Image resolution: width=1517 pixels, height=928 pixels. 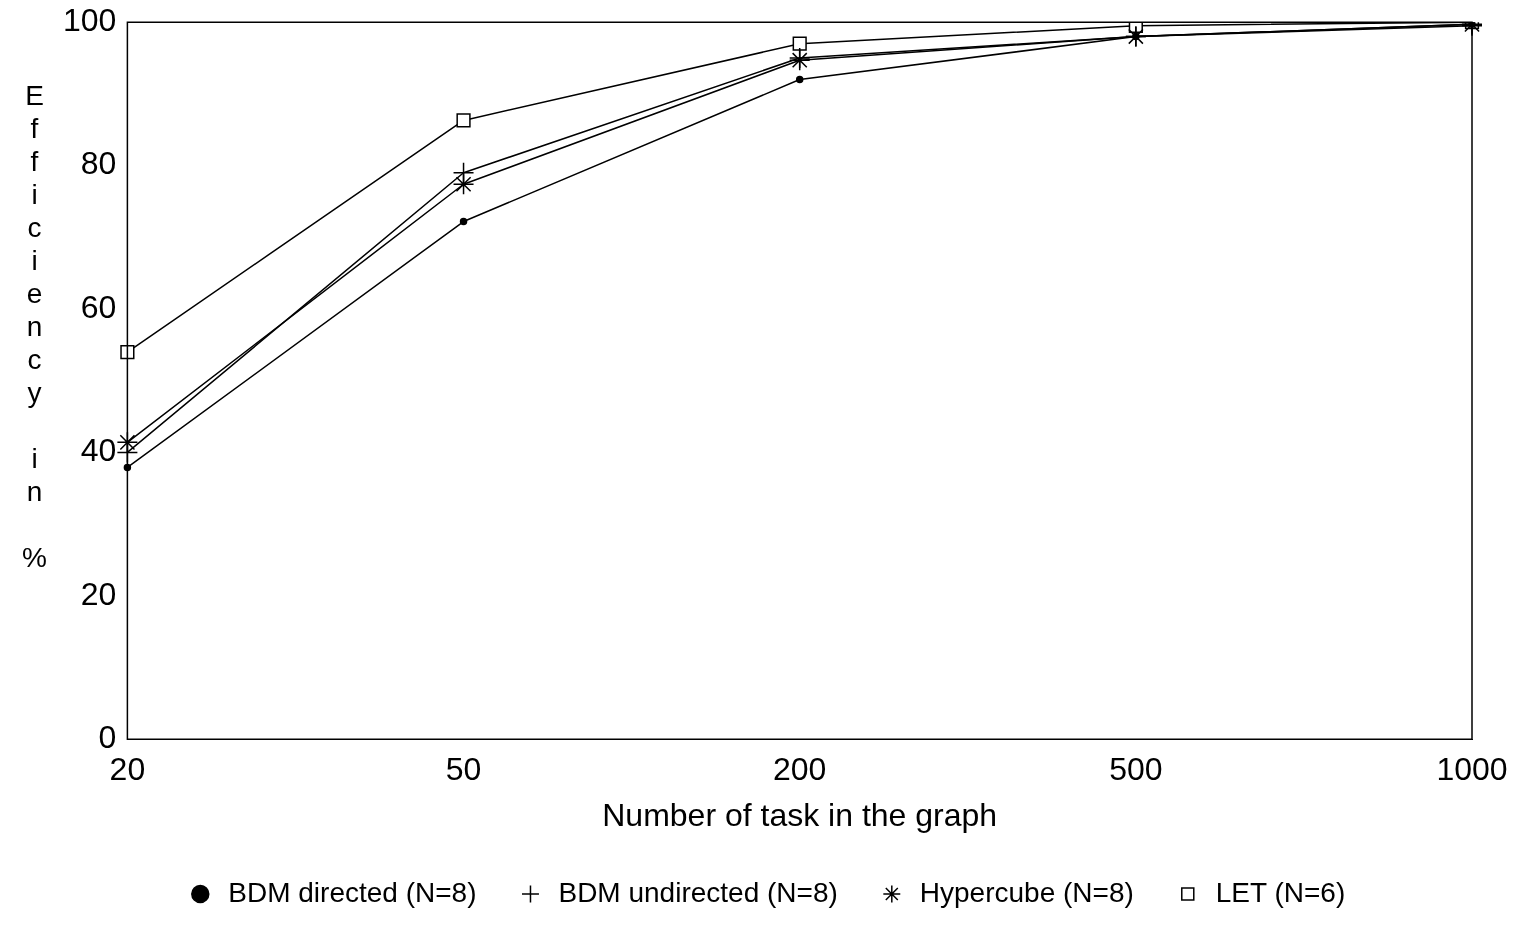 I want to click on x-tick-label: 1000, so click(x=1472, y=769).